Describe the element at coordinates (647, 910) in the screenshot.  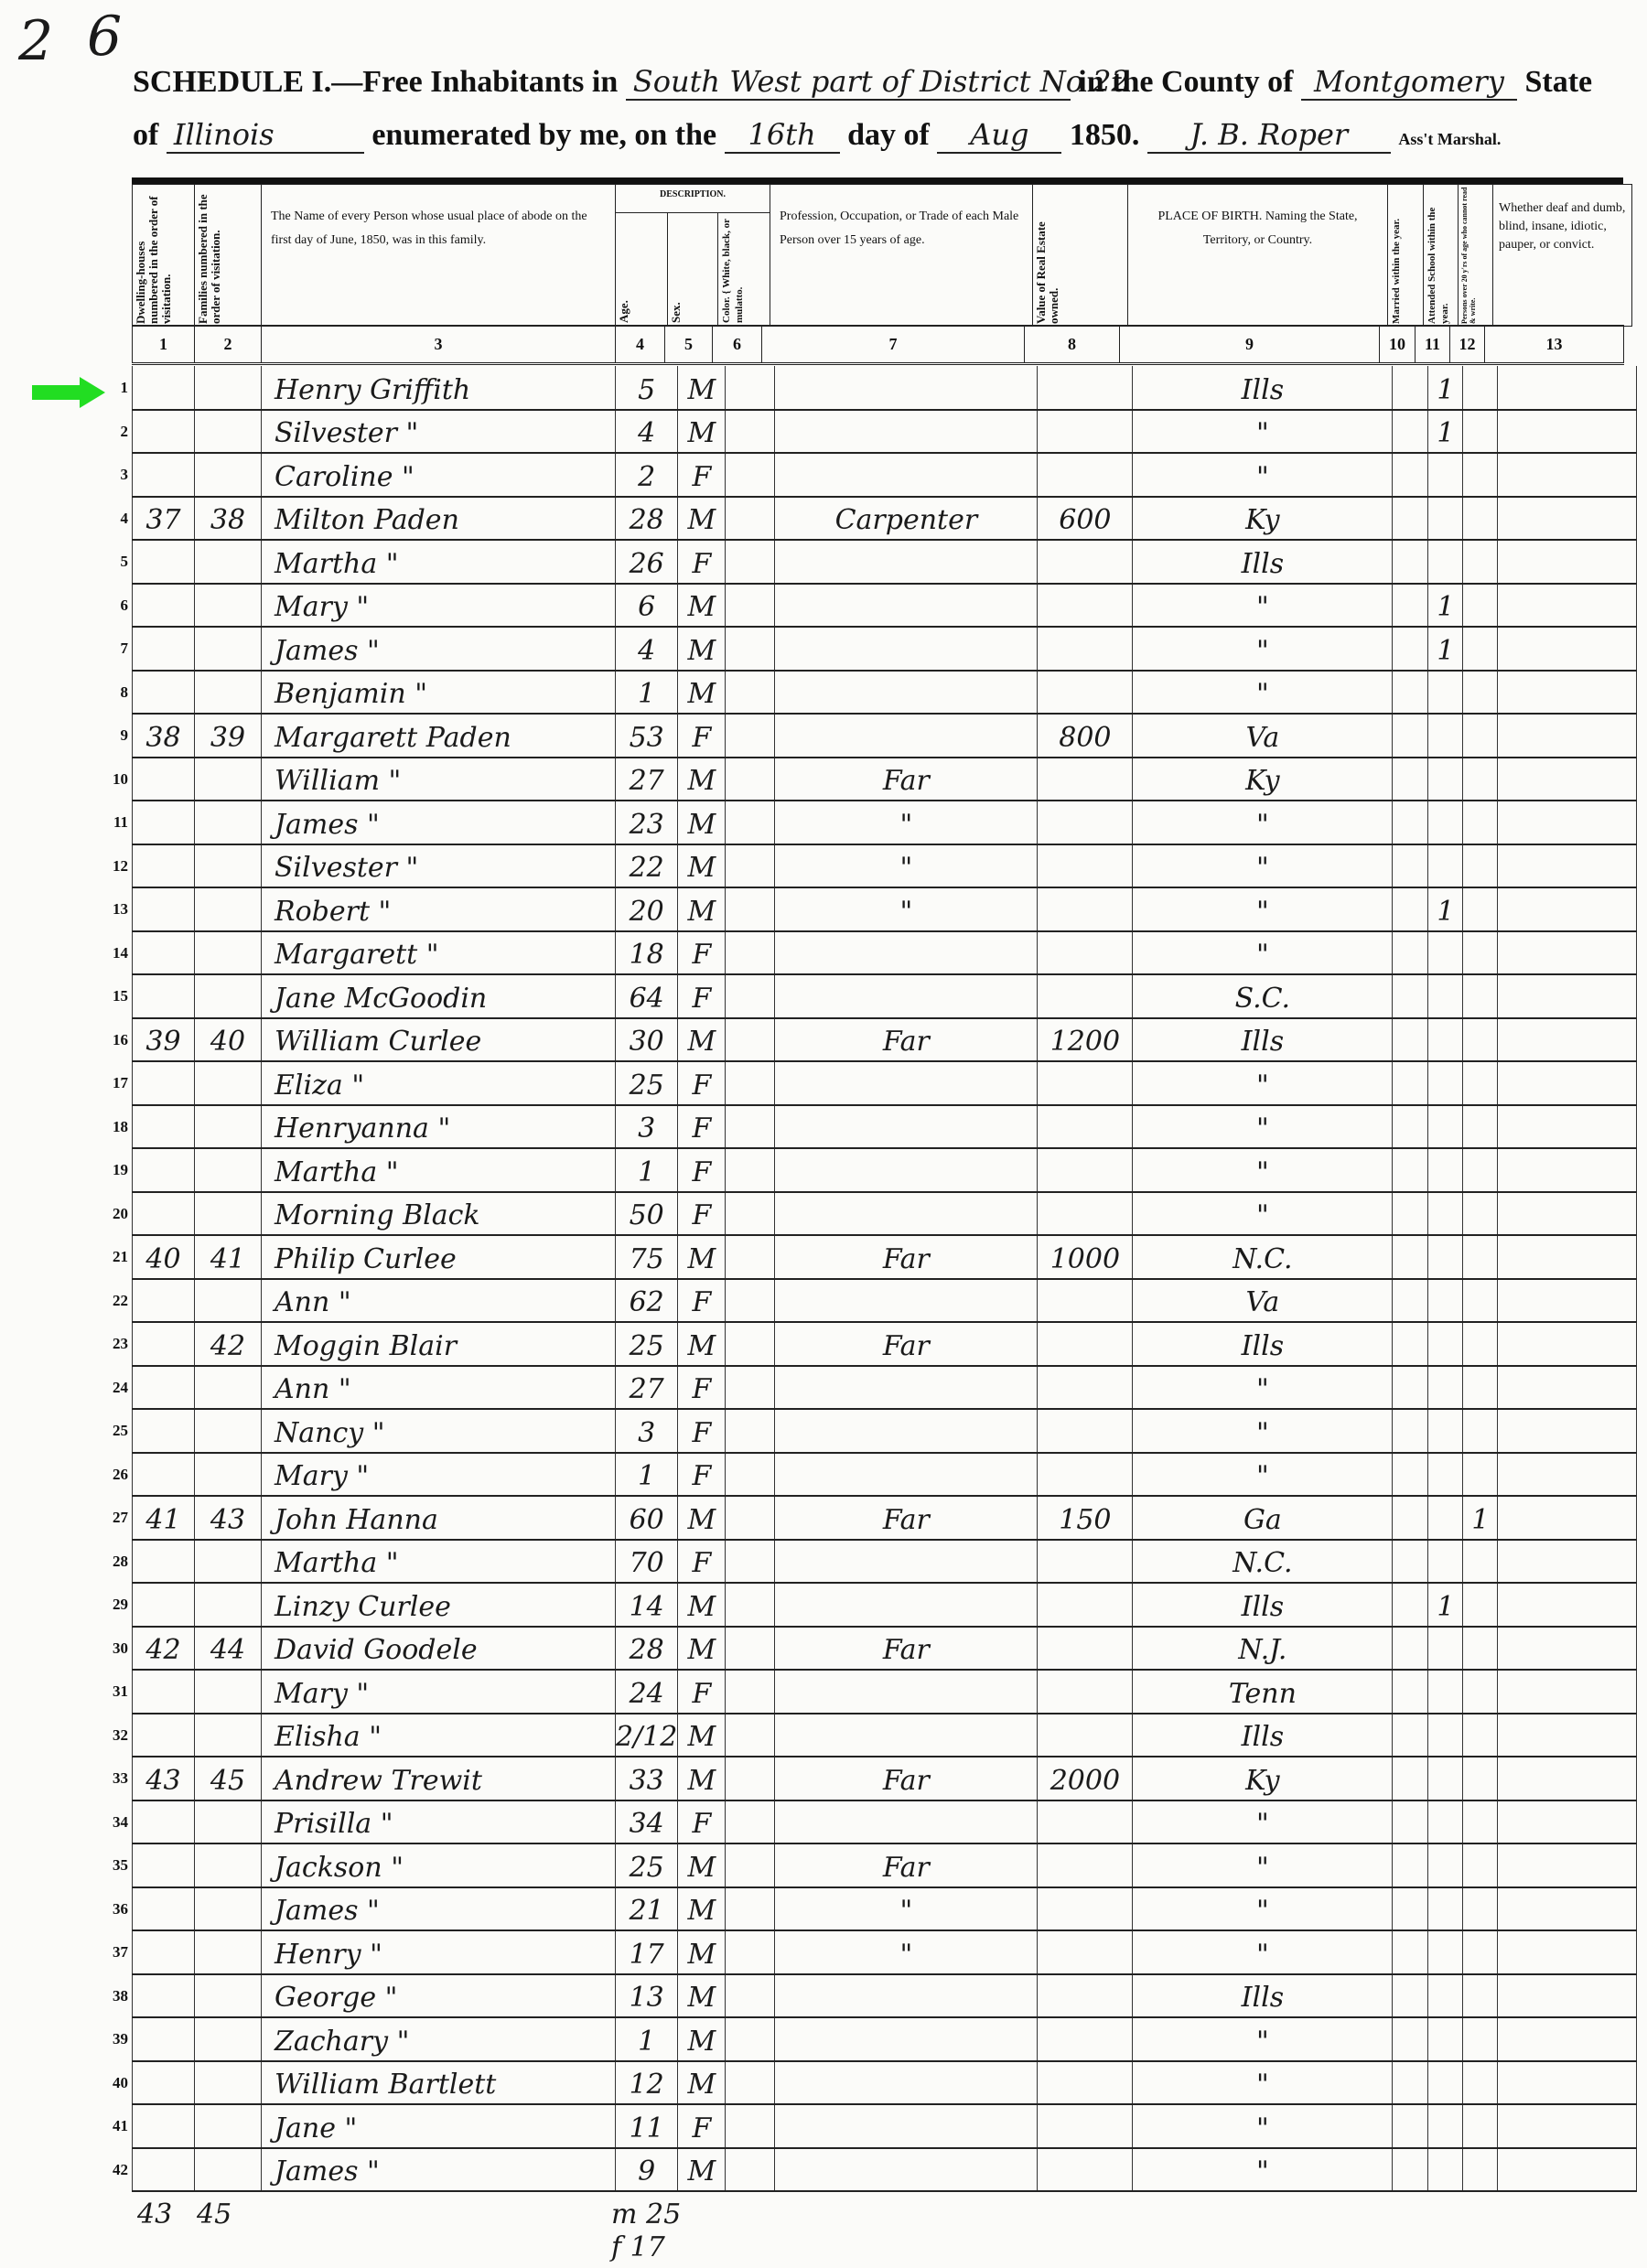
I see `cell-age: 20` at that location.